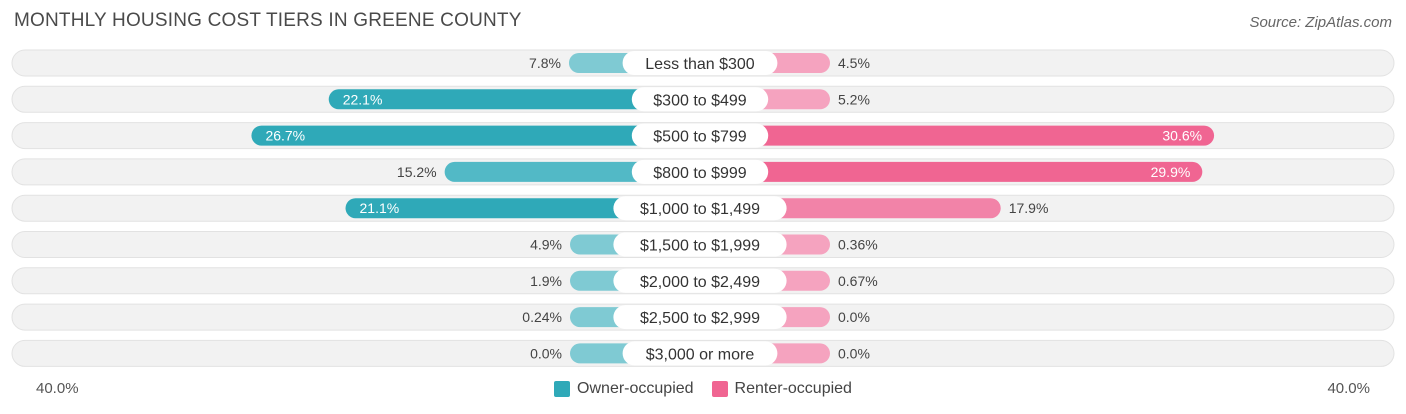 Image resolution: width=1406 pixels, height=414 pixels. Describe the element at coordinates (1171, 172) in the screenshot. I see `value-label-renter: 29.9%` at that location.